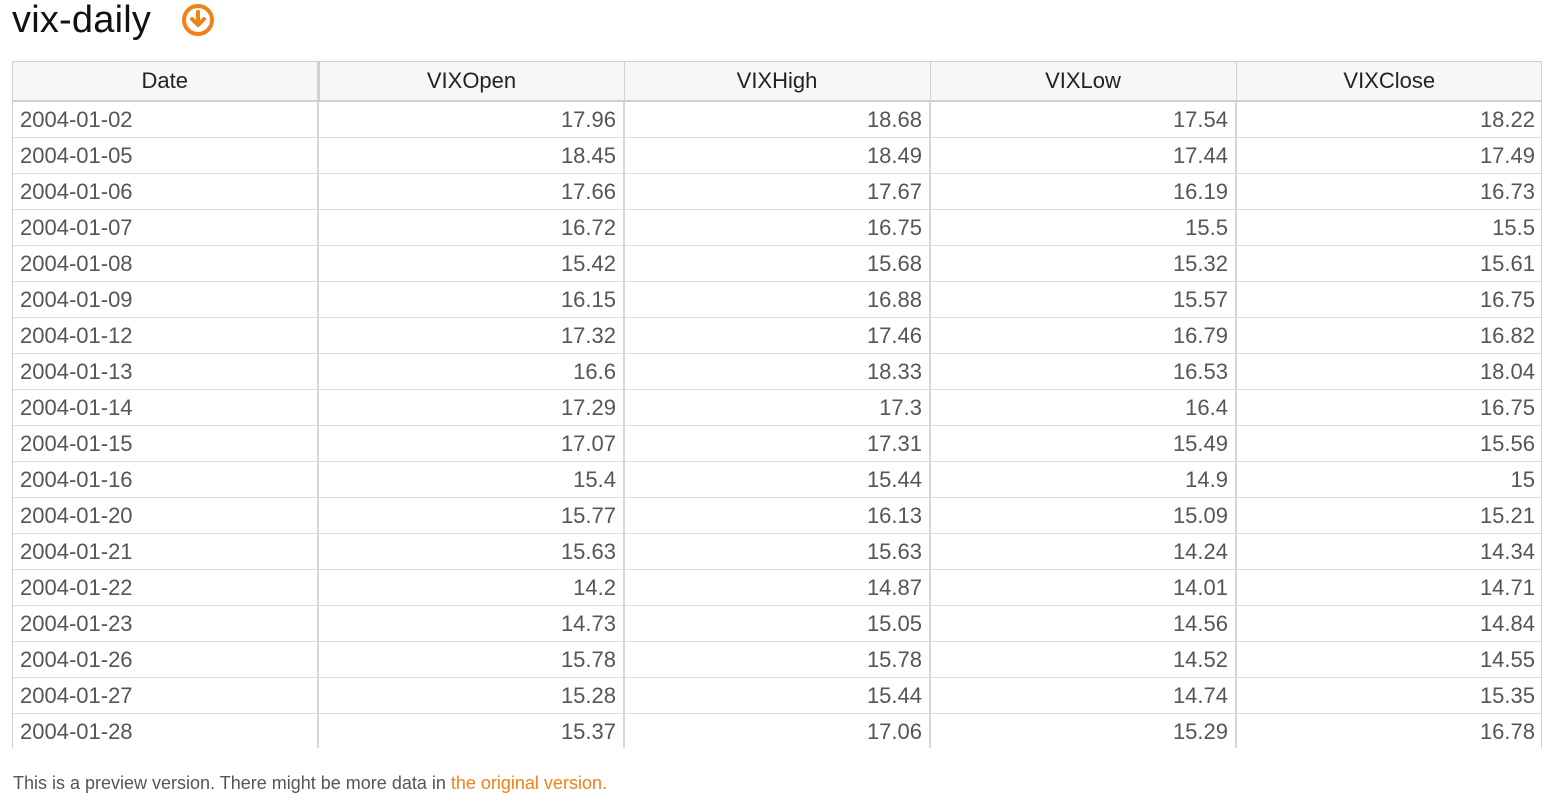 The height and width of the screenshot is (804, 1554). I want to click on table-cell-vixopen: 18.45, so click(471, 155).